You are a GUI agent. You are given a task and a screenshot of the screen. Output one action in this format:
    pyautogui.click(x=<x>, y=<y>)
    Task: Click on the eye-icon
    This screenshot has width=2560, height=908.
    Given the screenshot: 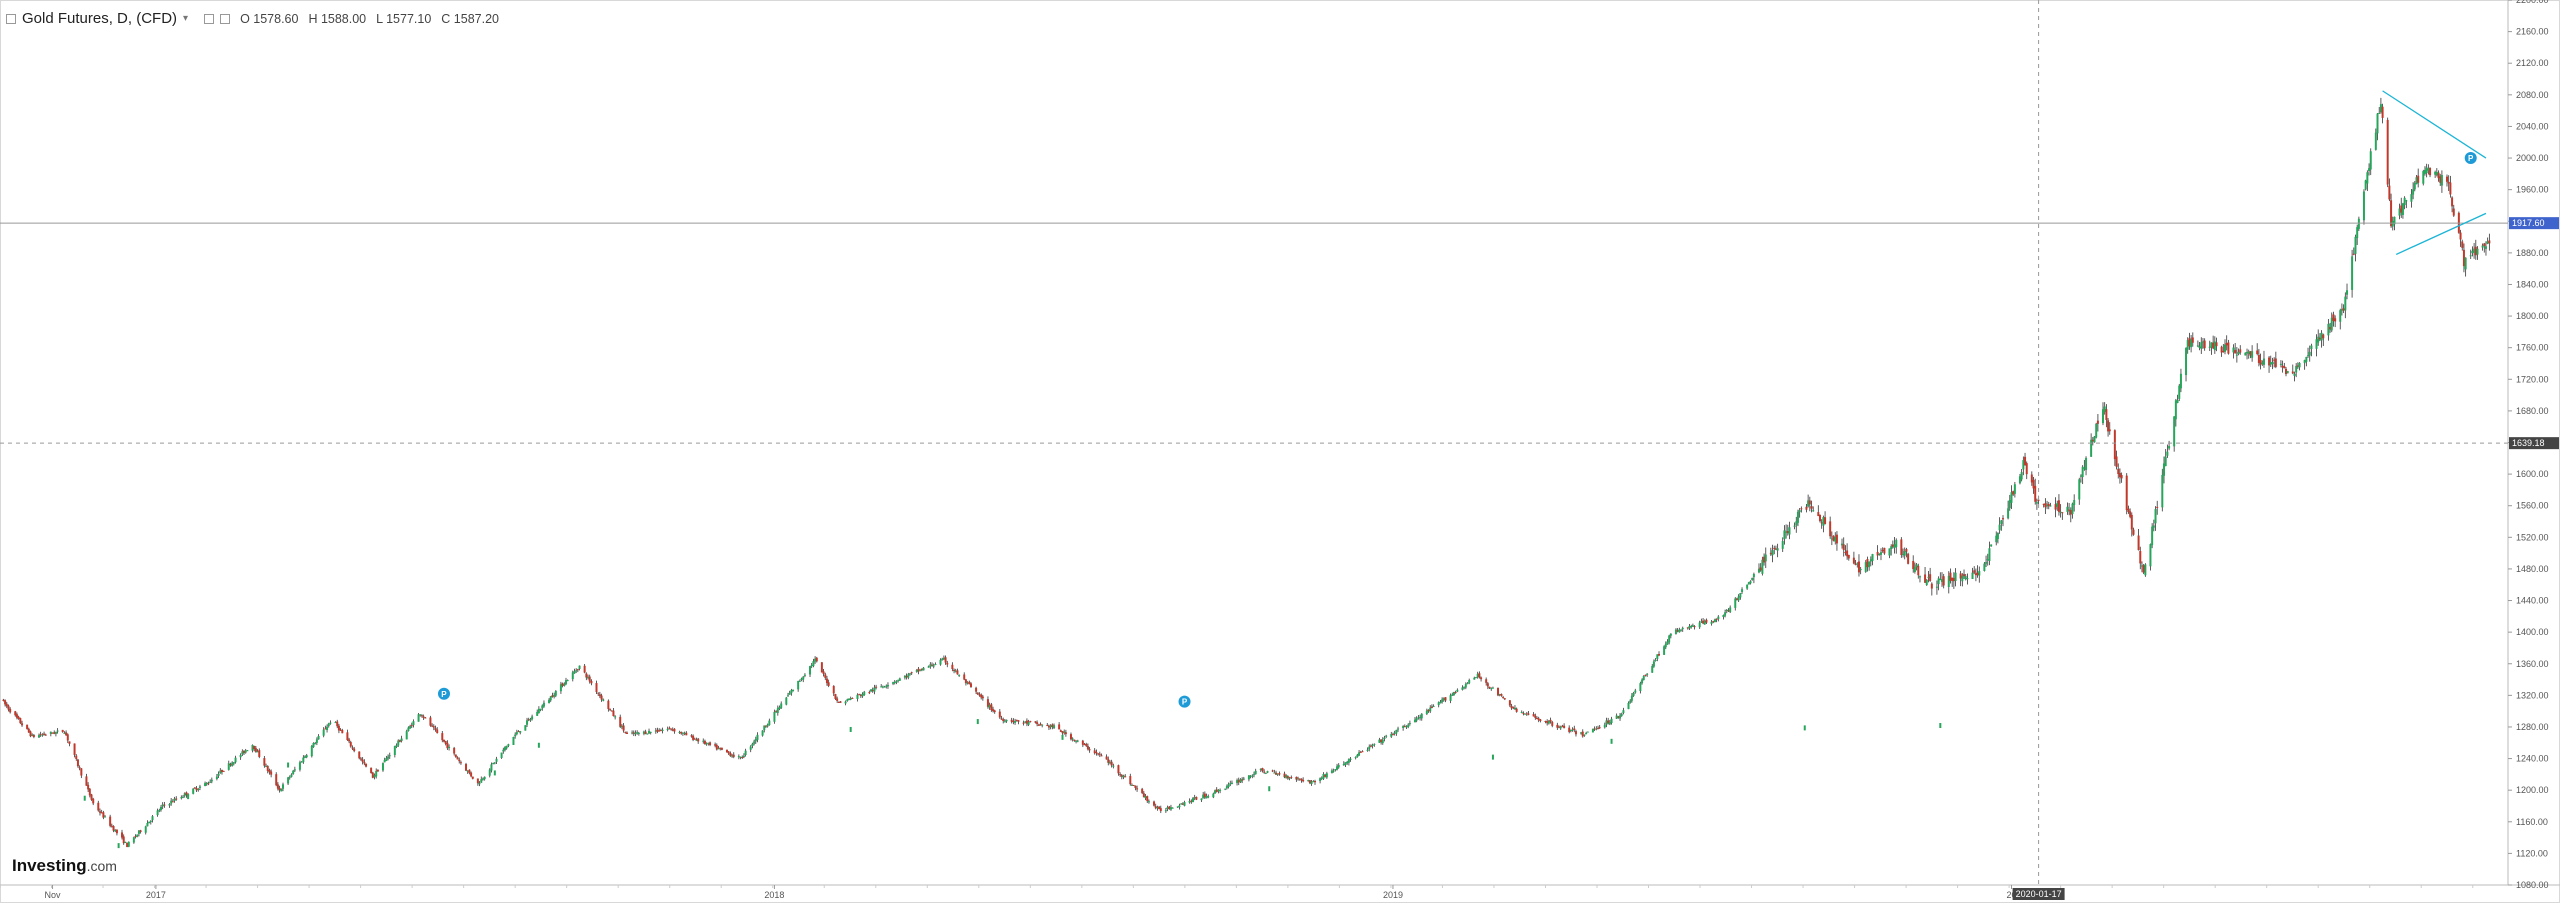 What is the action you would take?
    pyautogui.click(x=209, y=18)
    